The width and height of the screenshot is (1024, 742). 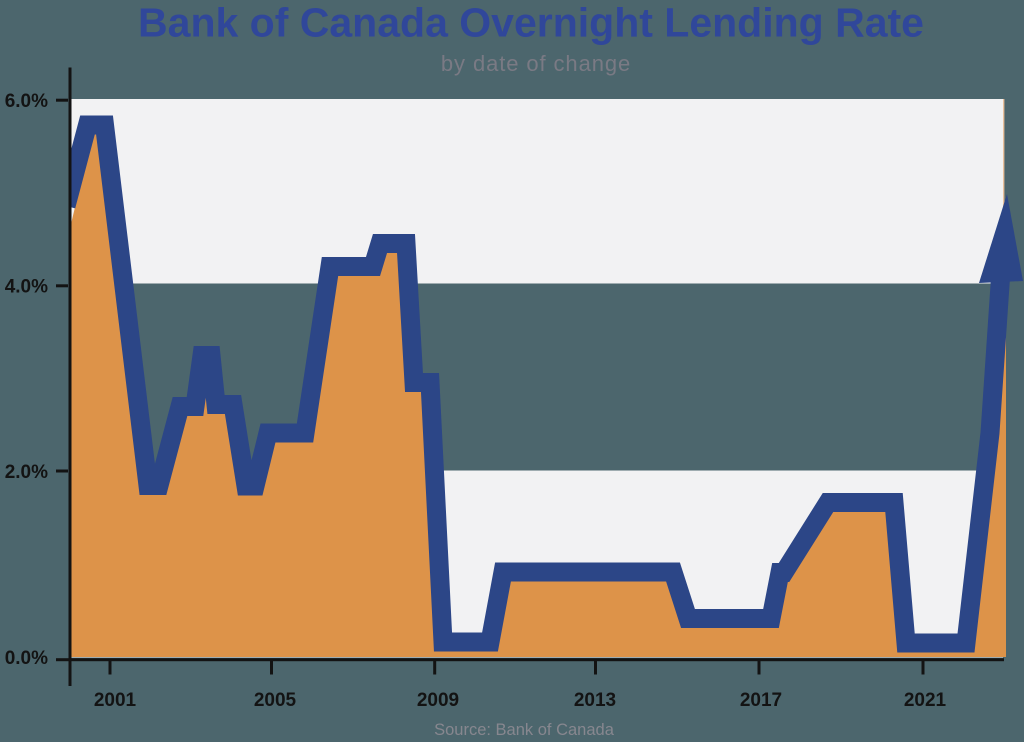 I want to click on svg-text: 4.0%, so click(x=26, y=287).